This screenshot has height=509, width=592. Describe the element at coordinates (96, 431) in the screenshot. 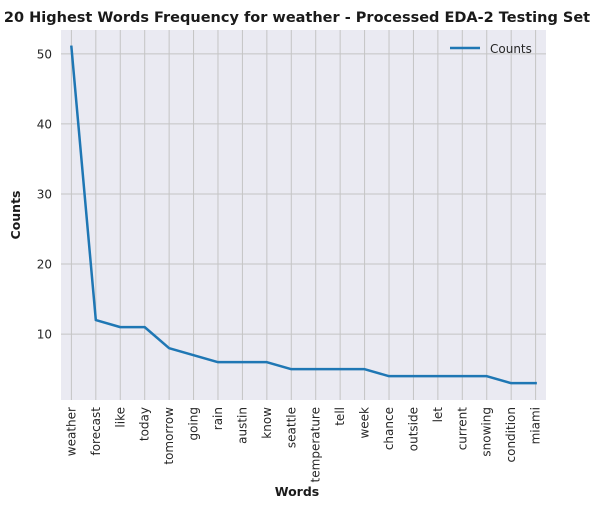

I see `x-tick-label: forecast` at that location.